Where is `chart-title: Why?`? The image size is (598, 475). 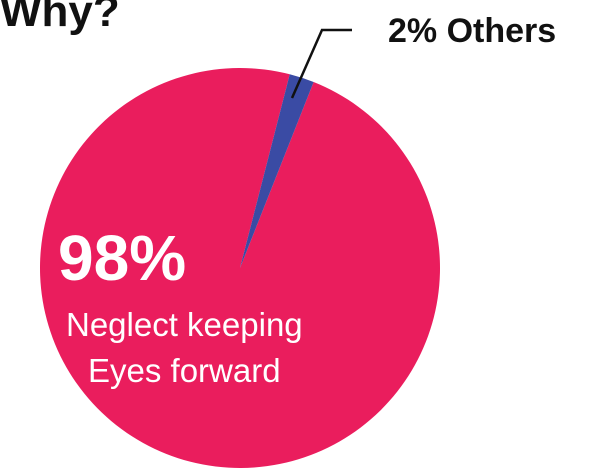 chart-title: Why? is located at coordinates (60, 18).